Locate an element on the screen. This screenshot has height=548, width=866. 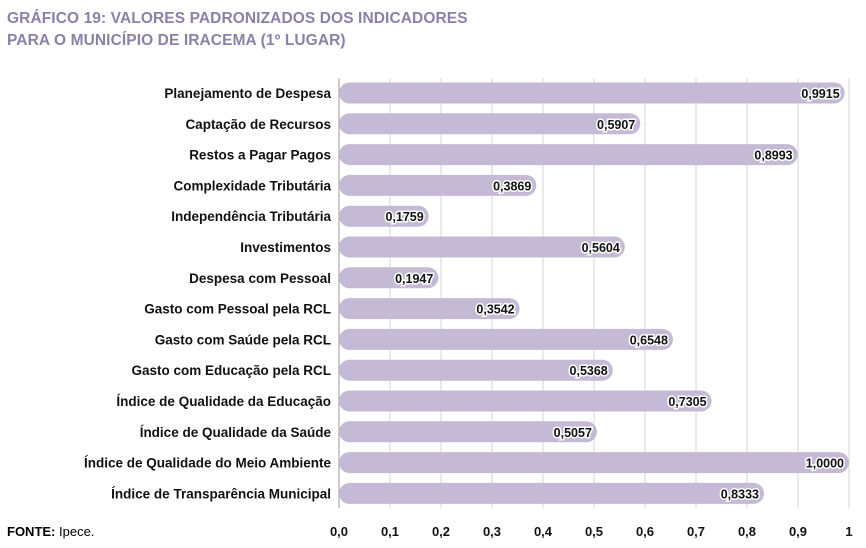
x-tick-label: 1 is located at coordinates (848, 531).